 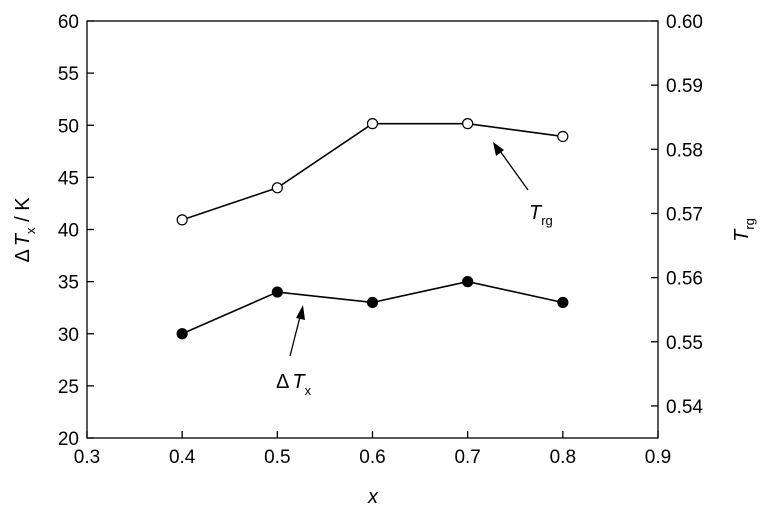 What do you see at coordinates (547, 220) in the screenshot?
I see `annotation-trg-sub: rg` at bounding box center [547, 220].